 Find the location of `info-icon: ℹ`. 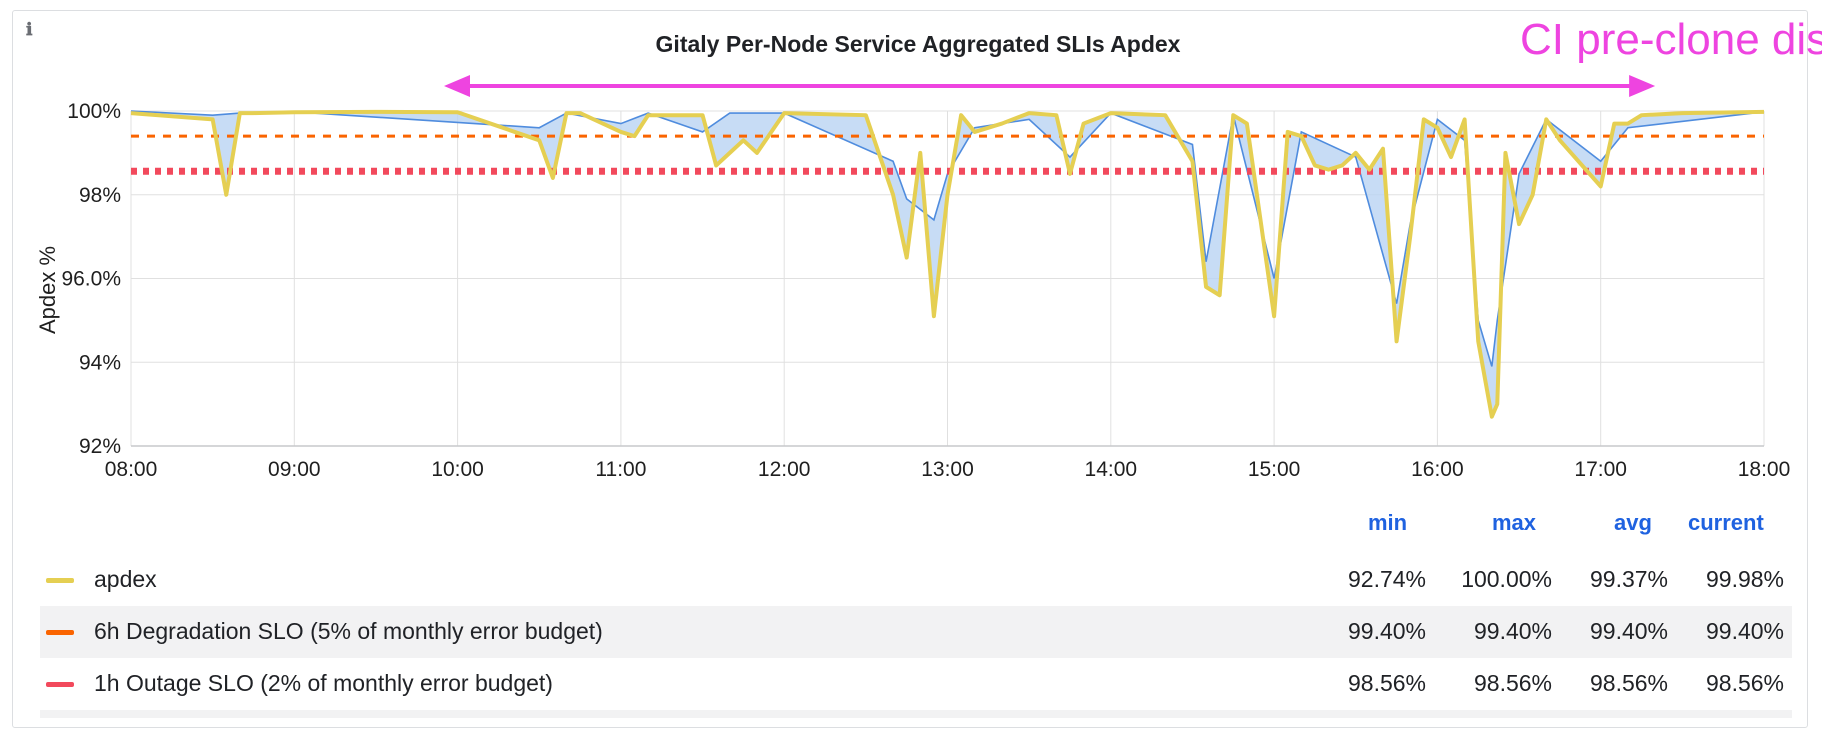

info-icon: ℹ is located at coordinates (29, 30).